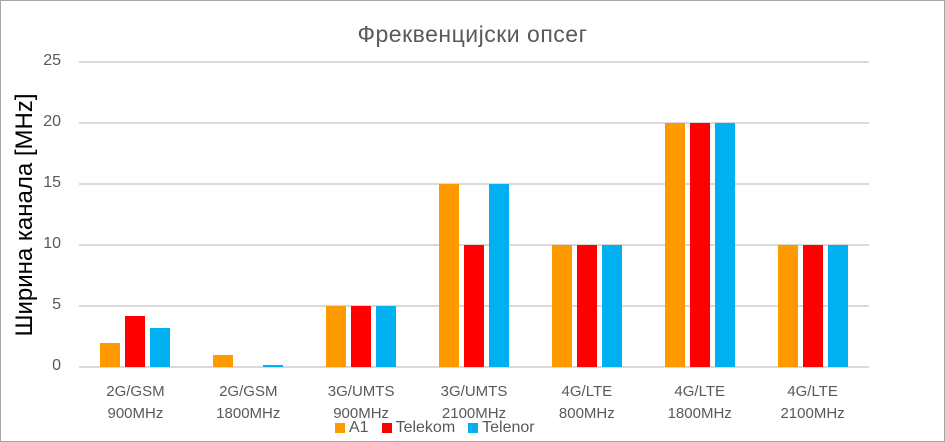 The width and height of the screenshot is (945, 442). What do you see at coordinates (425, 427) in the screenshot?
I see `legend-label: Telekom` at bounding box center [425, 427].